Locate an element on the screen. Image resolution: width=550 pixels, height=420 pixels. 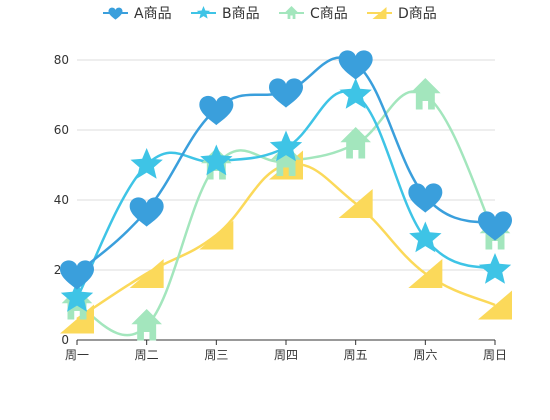
x-tick-label: 周日 is located at coordinates (495, 355).